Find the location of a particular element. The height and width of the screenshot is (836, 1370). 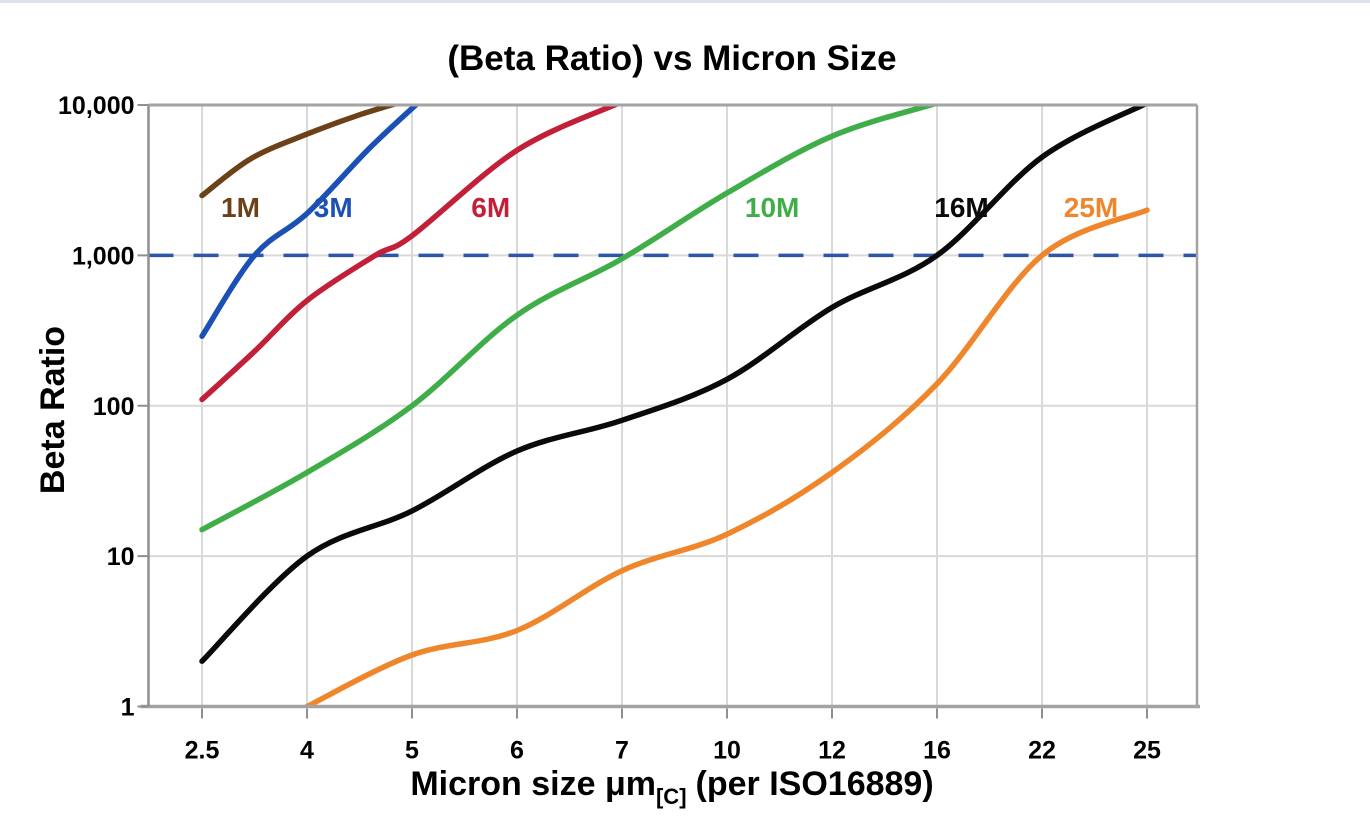

y-tick-label: 1 is located at coordinates (128, 708).